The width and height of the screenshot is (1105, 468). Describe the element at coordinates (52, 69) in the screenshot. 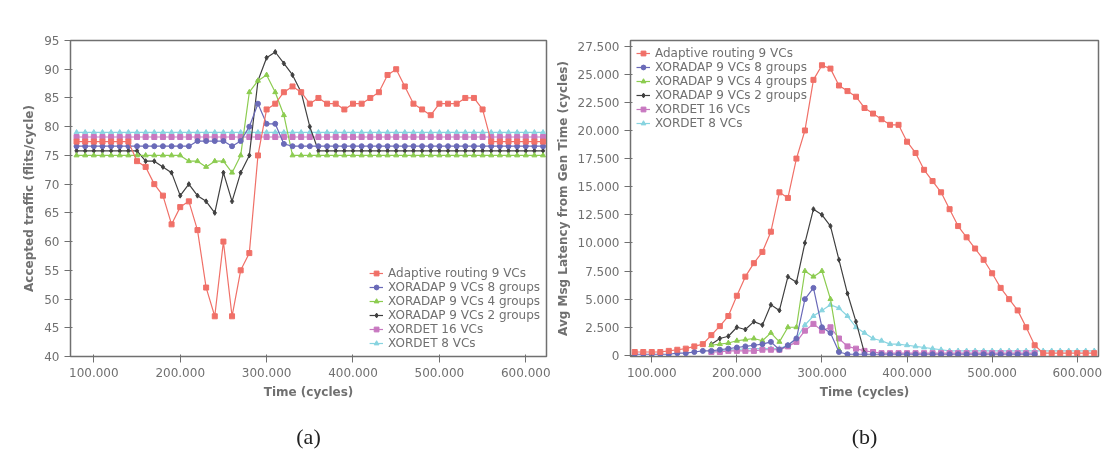

I see `y-tick-label: 90` at that location.